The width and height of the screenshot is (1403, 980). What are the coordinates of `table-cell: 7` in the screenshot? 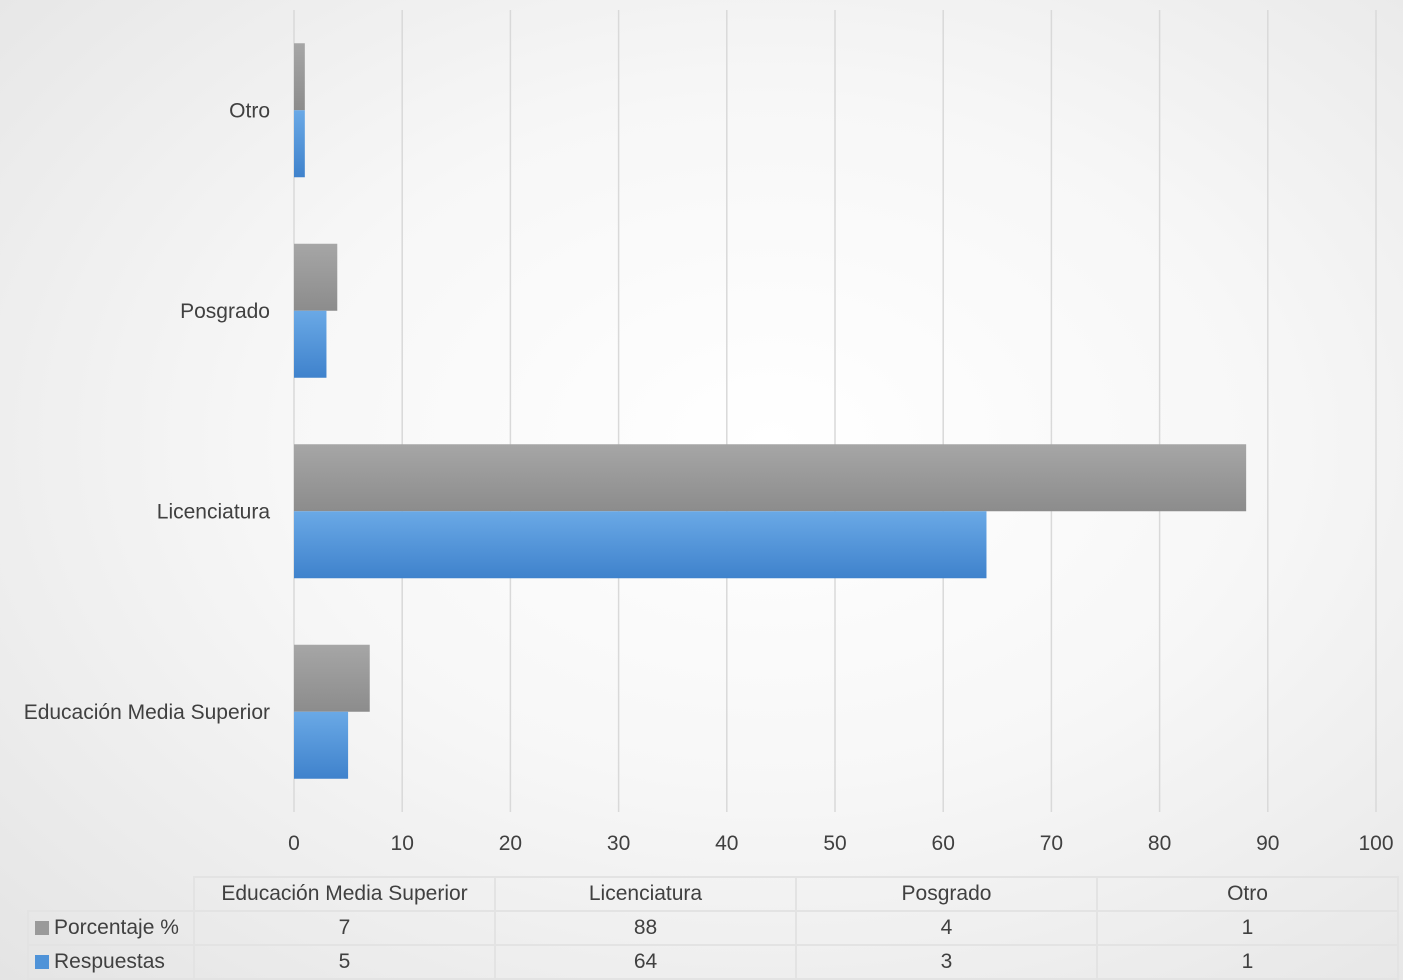 It's located at (344, 928).